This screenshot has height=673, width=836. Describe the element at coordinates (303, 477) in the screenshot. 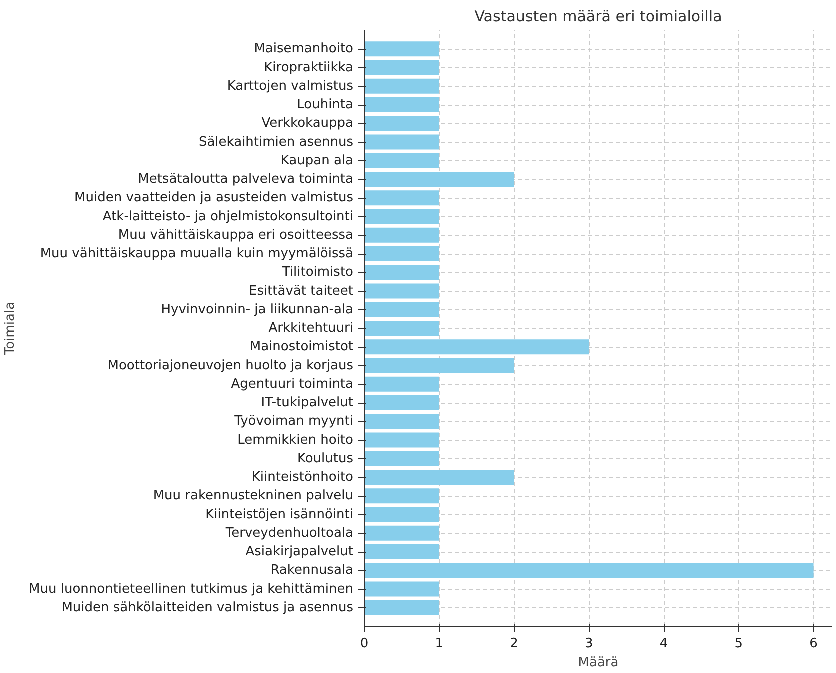

I see `y-tick-label: Kiinteistönhoito` at that location.